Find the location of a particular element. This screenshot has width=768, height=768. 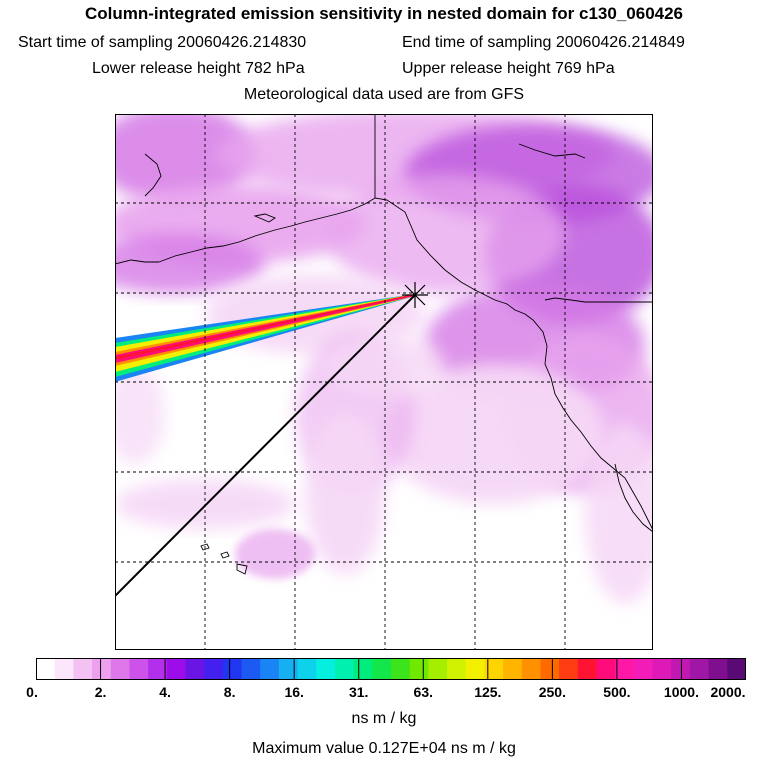

colorbar-frame is located at coordinates (391, 669).